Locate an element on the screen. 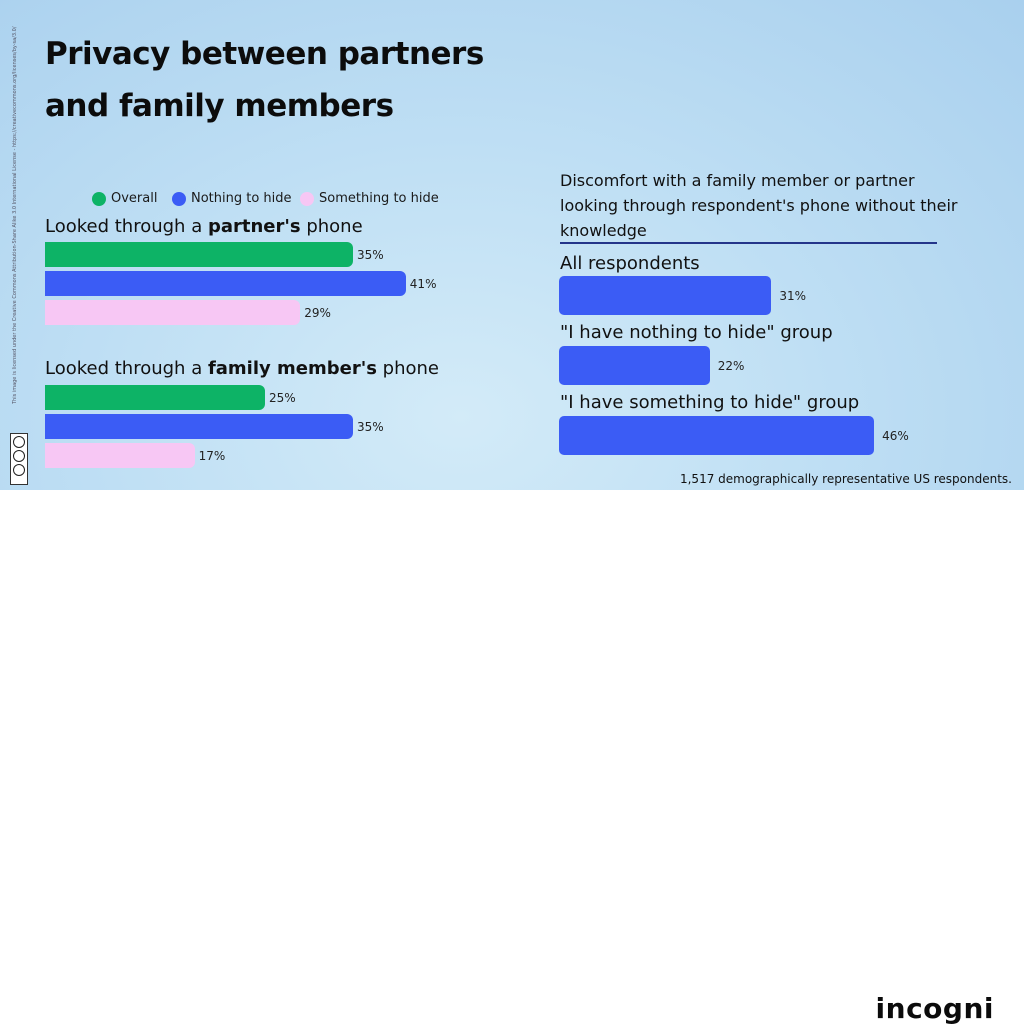 Image resolution: width=1024 pixels, height=1025 pixels. group-title-family-bold: family member's is located at coordinates (292, 368).